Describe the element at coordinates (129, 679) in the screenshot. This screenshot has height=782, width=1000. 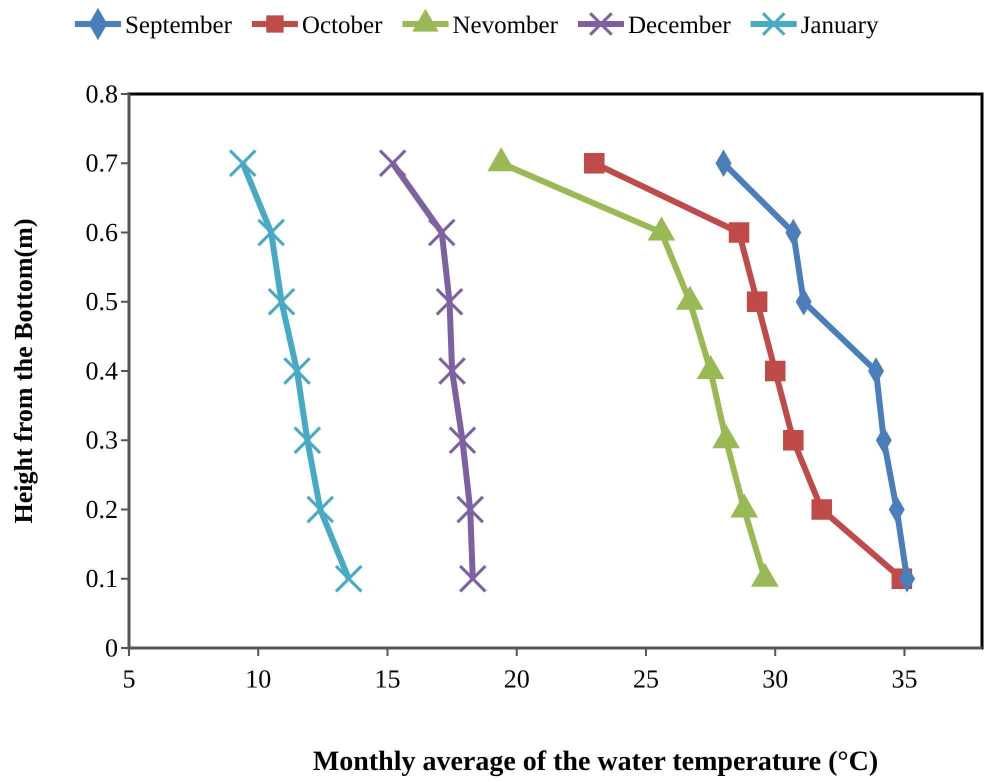
I see `x-tick-label: 5` at that location.